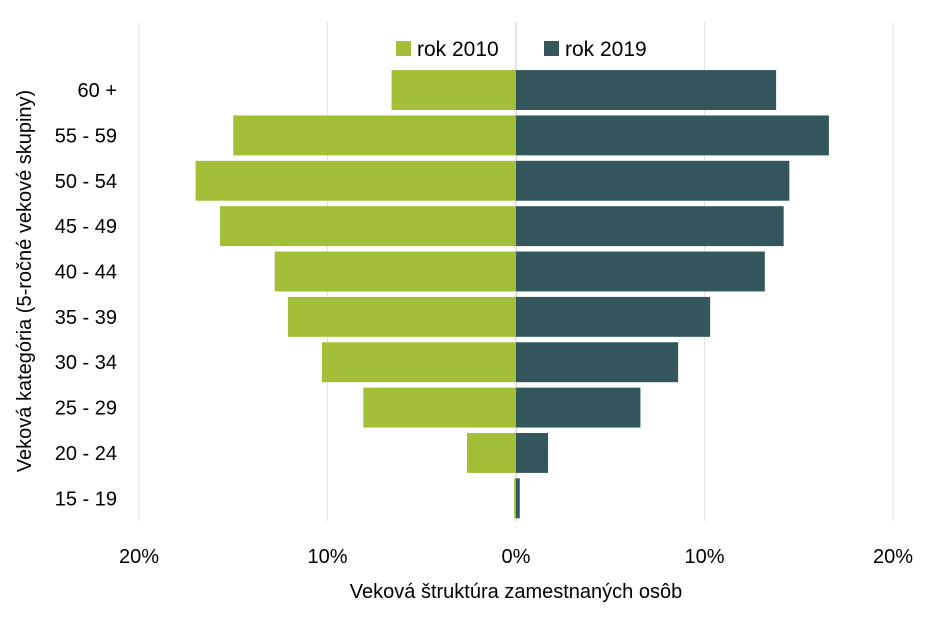 This screenshot has height=617, width=944. What do you see at coordinates (86, 136) in the screenshot?
I see `y-tick-label-8: 55 - 59` at bounding box center [86, 136].